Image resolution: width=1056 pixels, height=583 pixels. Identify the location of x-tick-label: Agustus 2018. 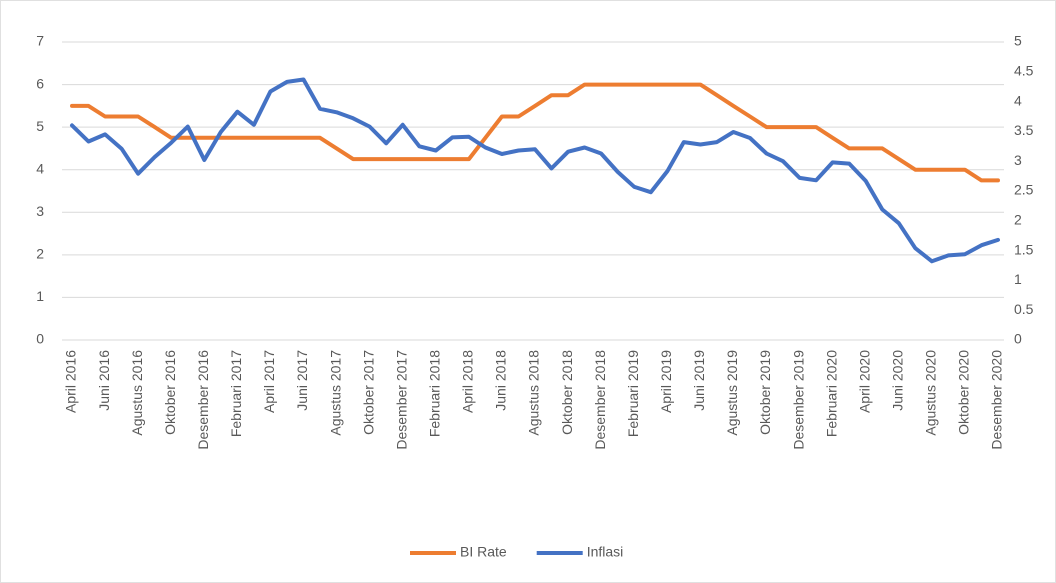
(534, 393).